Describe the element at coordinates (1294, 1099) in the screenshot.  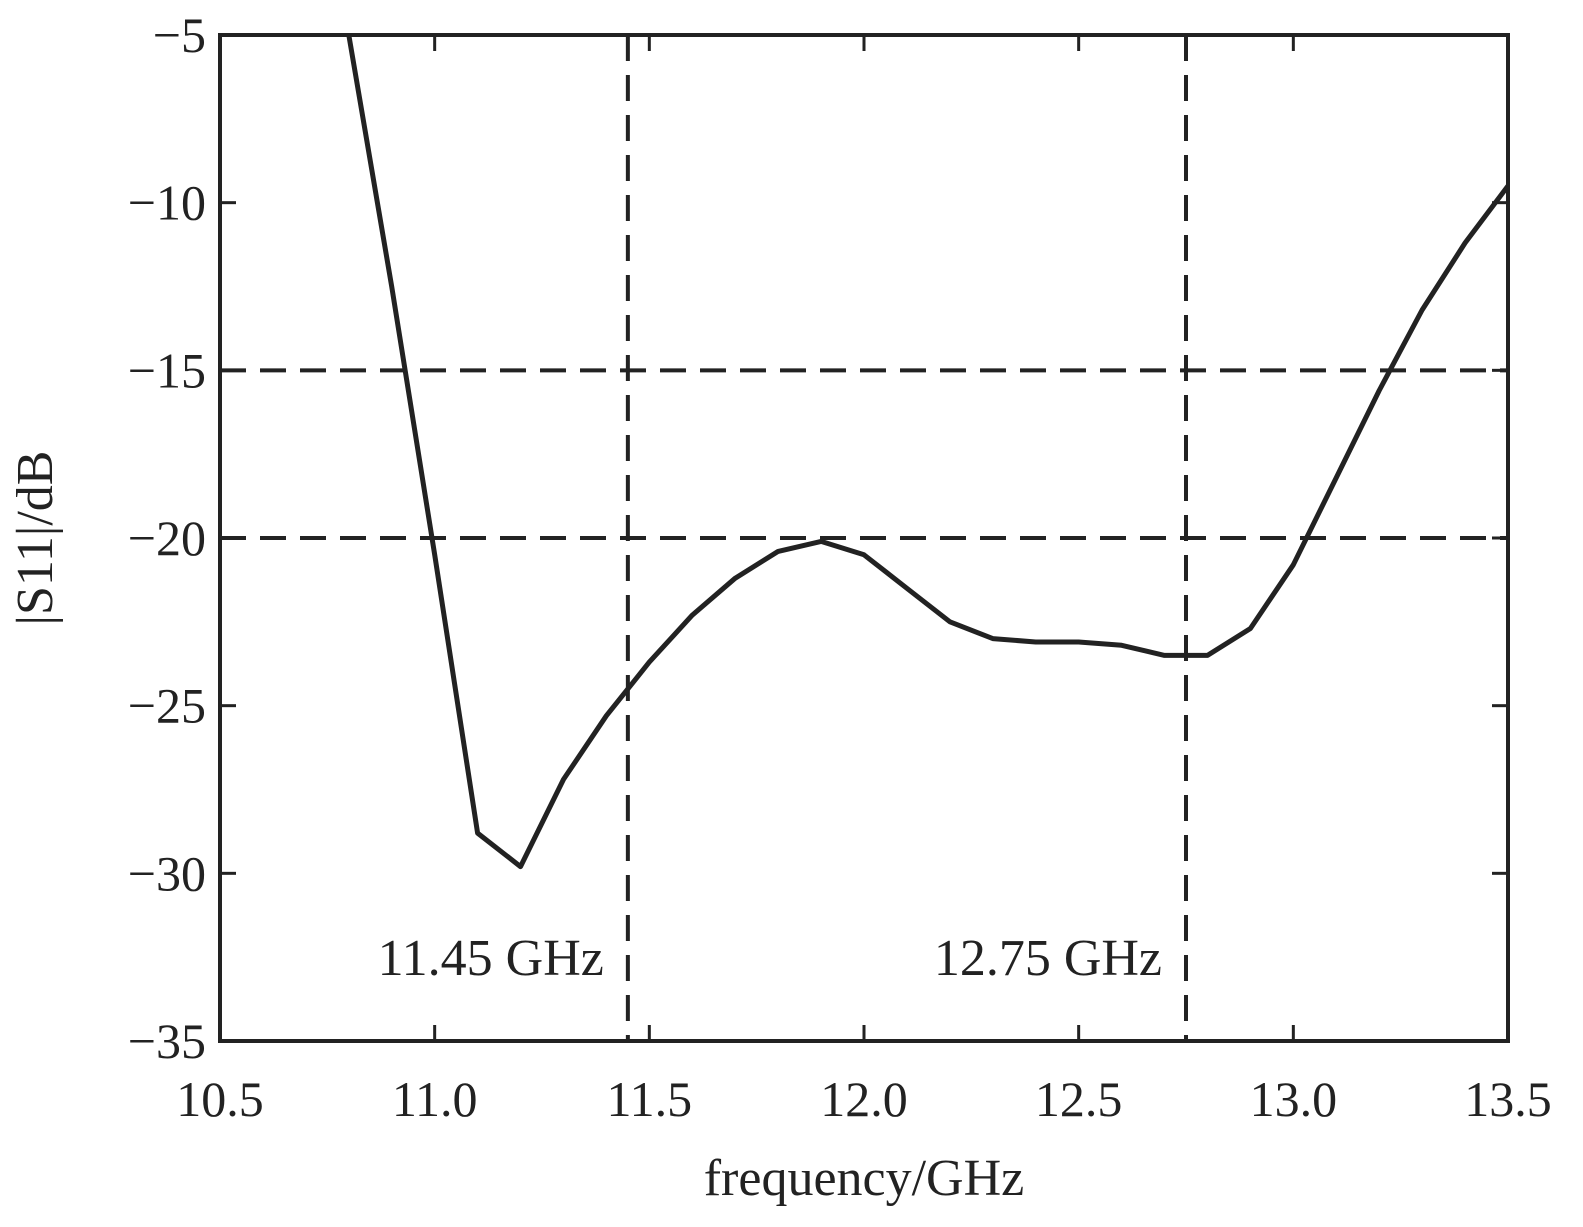
I see `x-tick-label: 13.0` at that location.